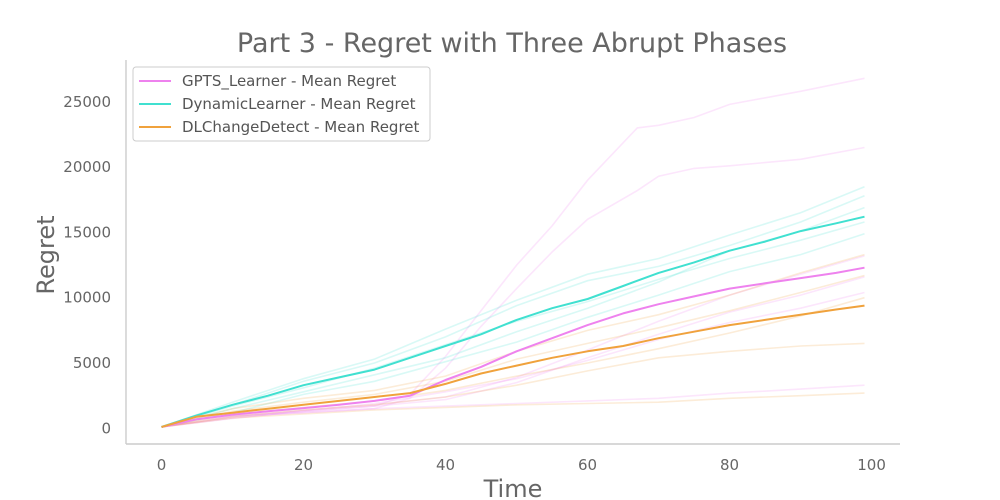 This screenshot has height=500, width=1000. I want to click on y-tick-label: 10000, so click(87, 298).